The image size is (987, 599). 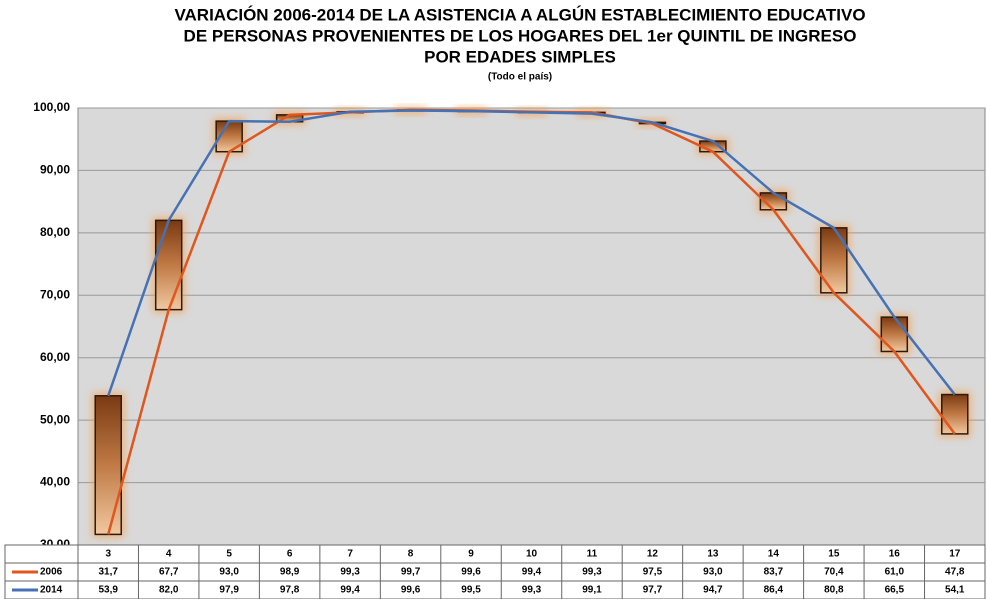 What do you see at coordinates (169, 590) in the screenshot?
I see `data-label: 82,0` at bounding box center [169, 590].